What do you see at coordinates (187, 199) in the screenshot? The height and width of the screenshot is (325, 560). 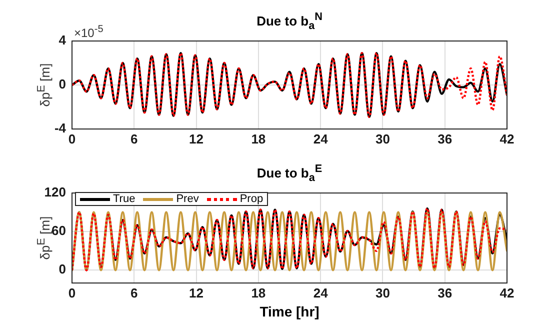 I see `legend-label: Prev` at bounding box center [187, 199].